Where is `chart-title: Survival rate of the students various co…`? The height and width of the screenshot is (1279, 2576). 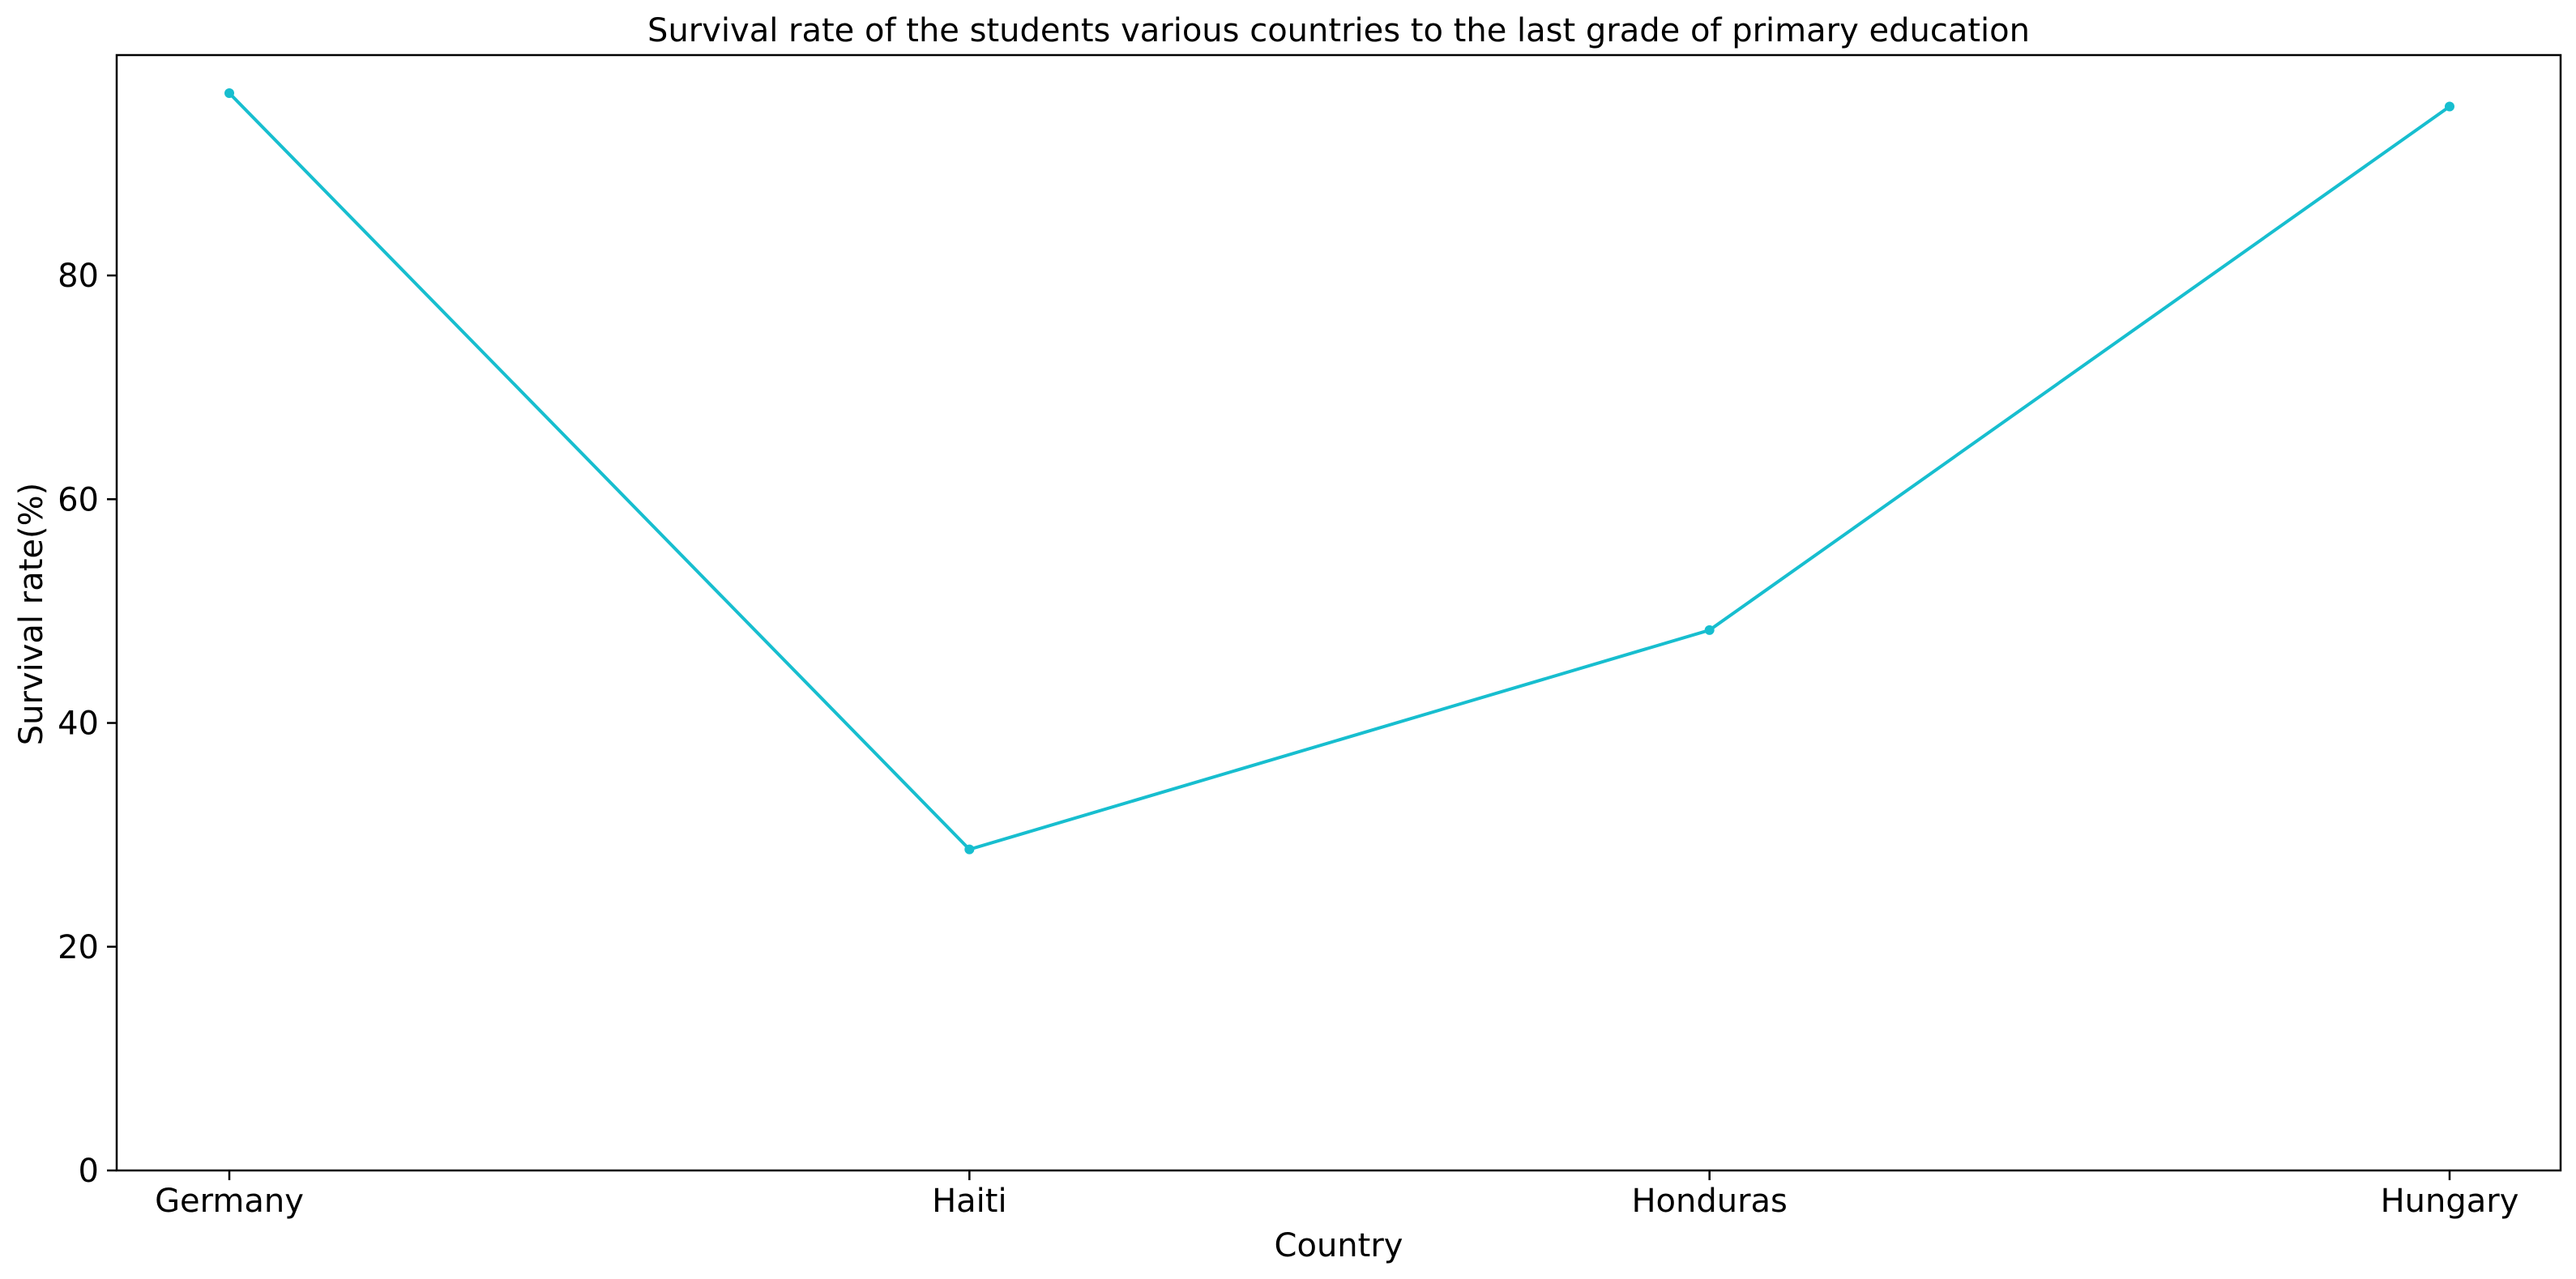
chart-title: Survival rate of the students various co… is located at coordinates (1338, 30).